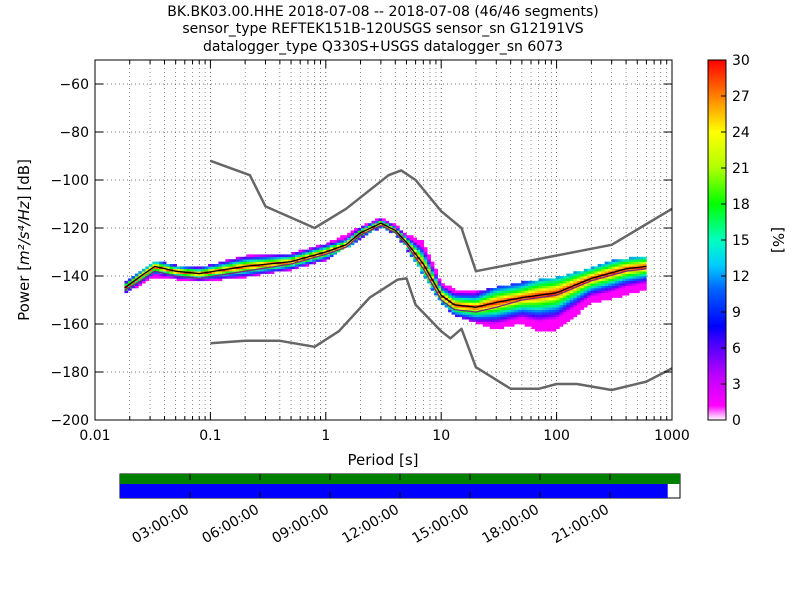 Image resolution: width=800 pixels, height=600 pixels. I want to click on mean-line, so click(385, 268).